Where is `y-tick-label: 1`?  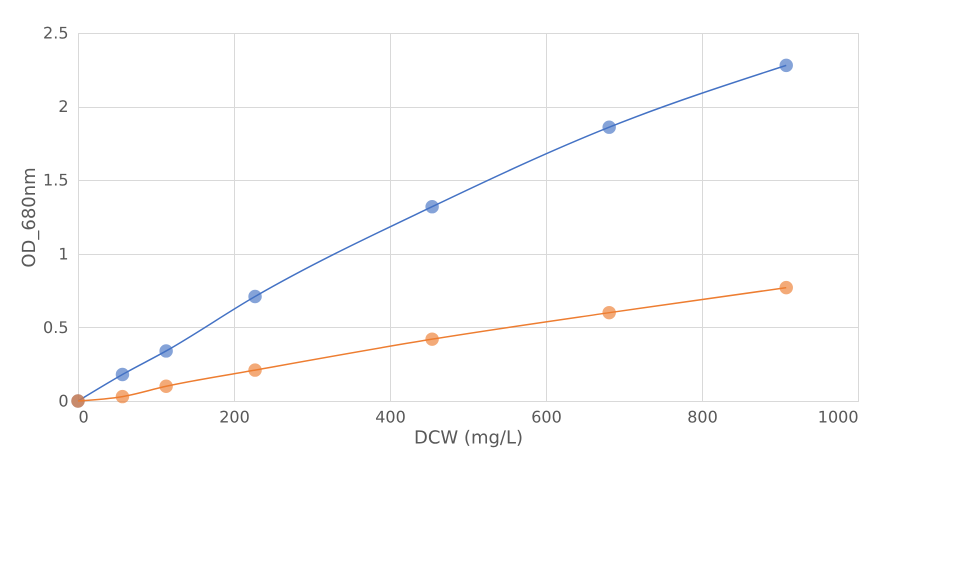
y-tick-label: 1 is located at coordinates (63, 254).